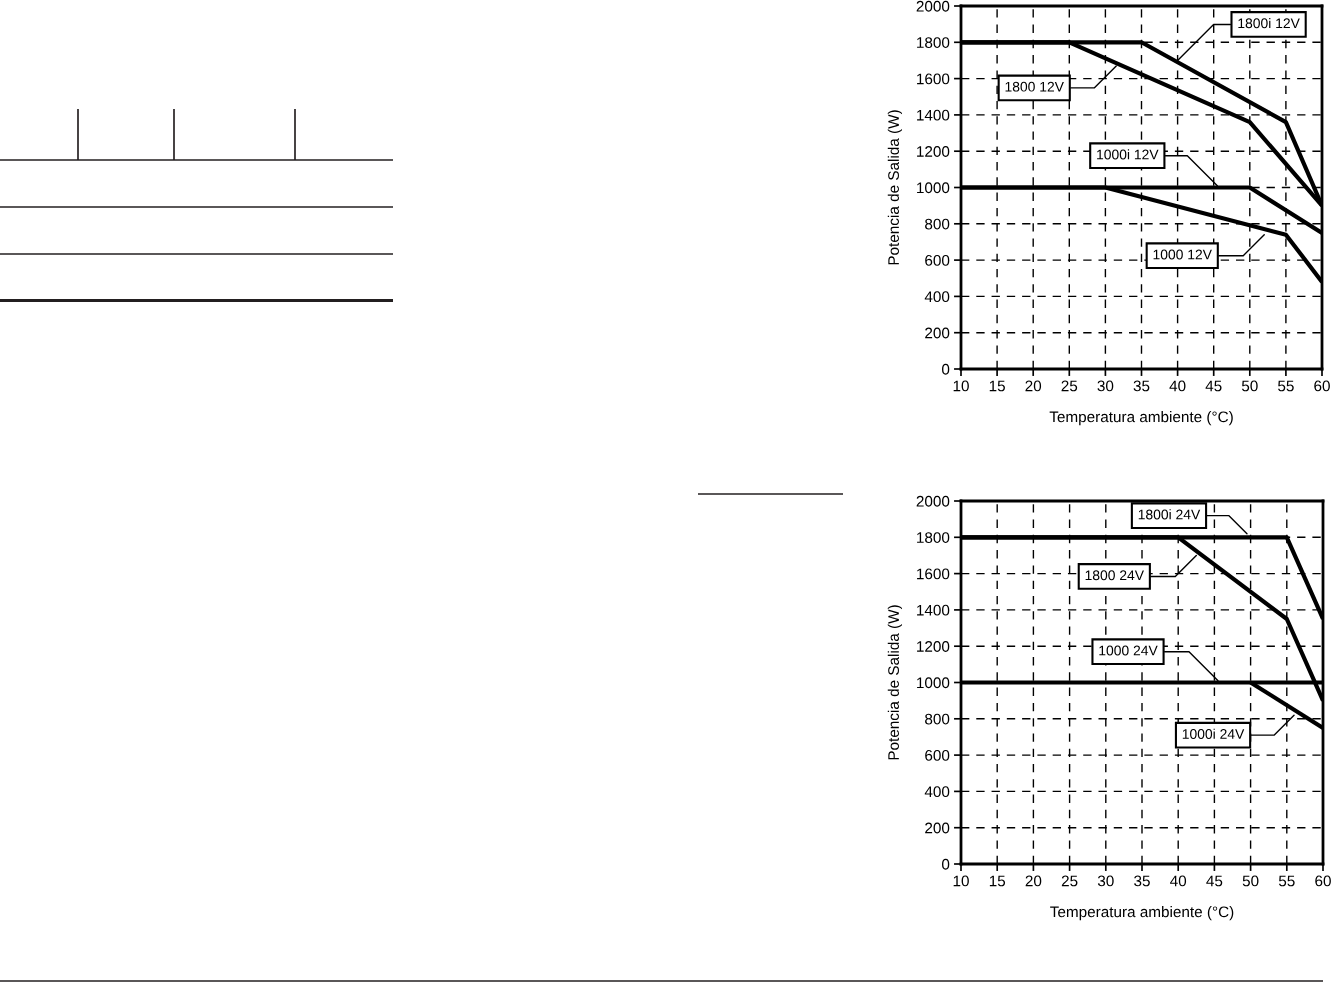 This screenshot has height=983, width=1332. I want to click on annotation: 1800i 24V, so click(1169, 514).